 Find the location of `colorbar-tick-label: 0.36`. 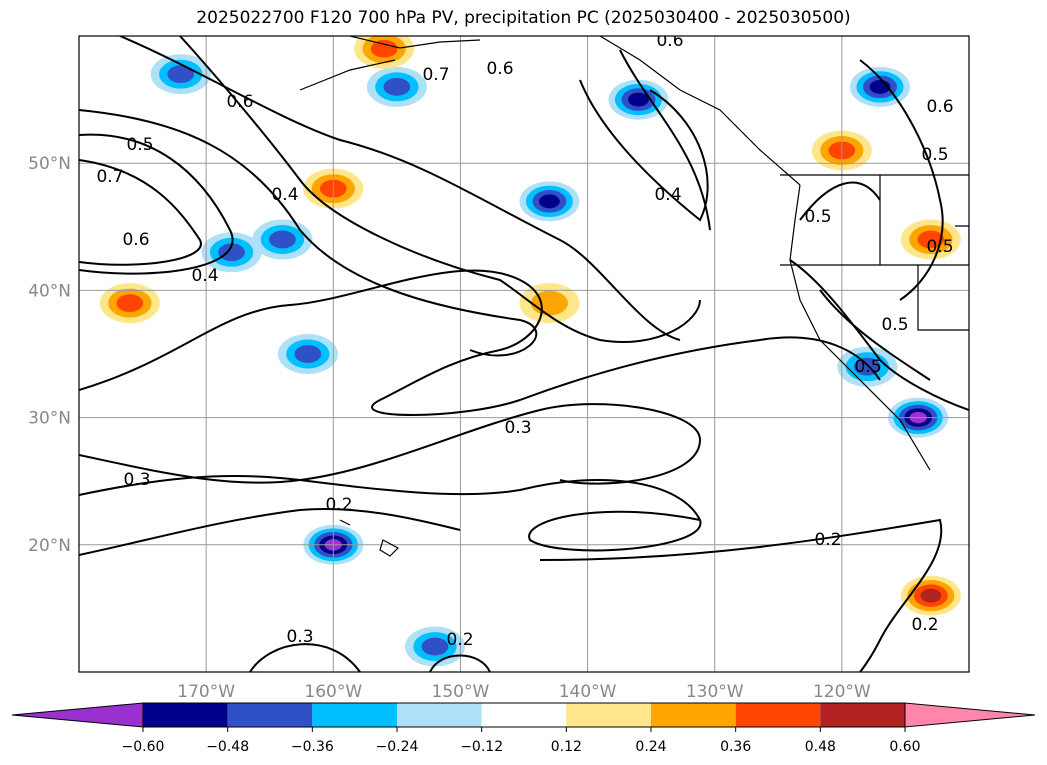

colorbar-tick-label: 0.36 is located at coordinates (735, 747).